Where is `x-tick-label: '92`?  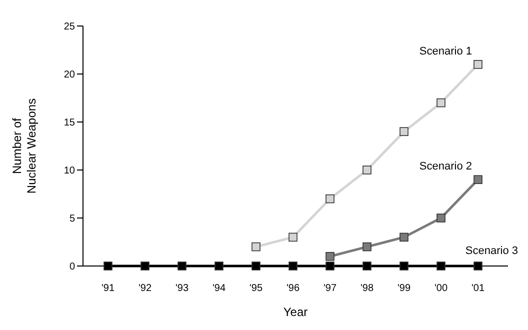 x-tick-label: '92 is located at coordinates (145, 288).